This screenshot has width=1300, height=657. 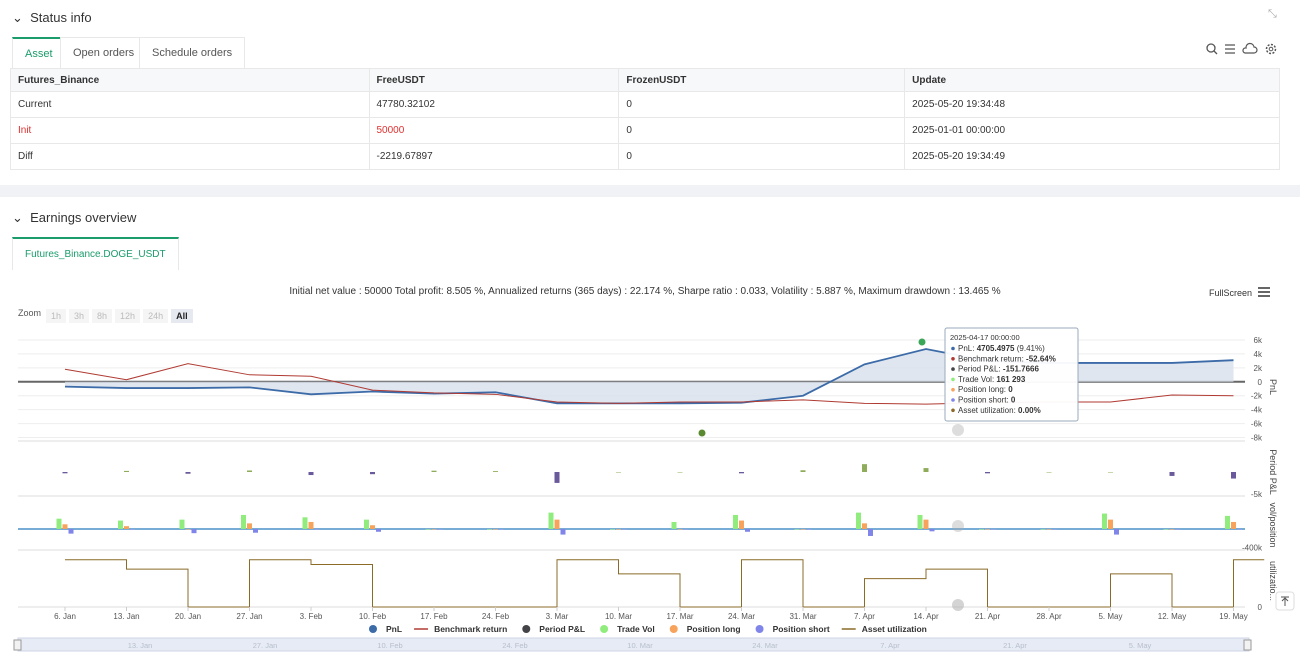 What do you see at coordinates (39, 53) in the screenshot?
I see `tab: Asset` at bounding box center [39, 53].